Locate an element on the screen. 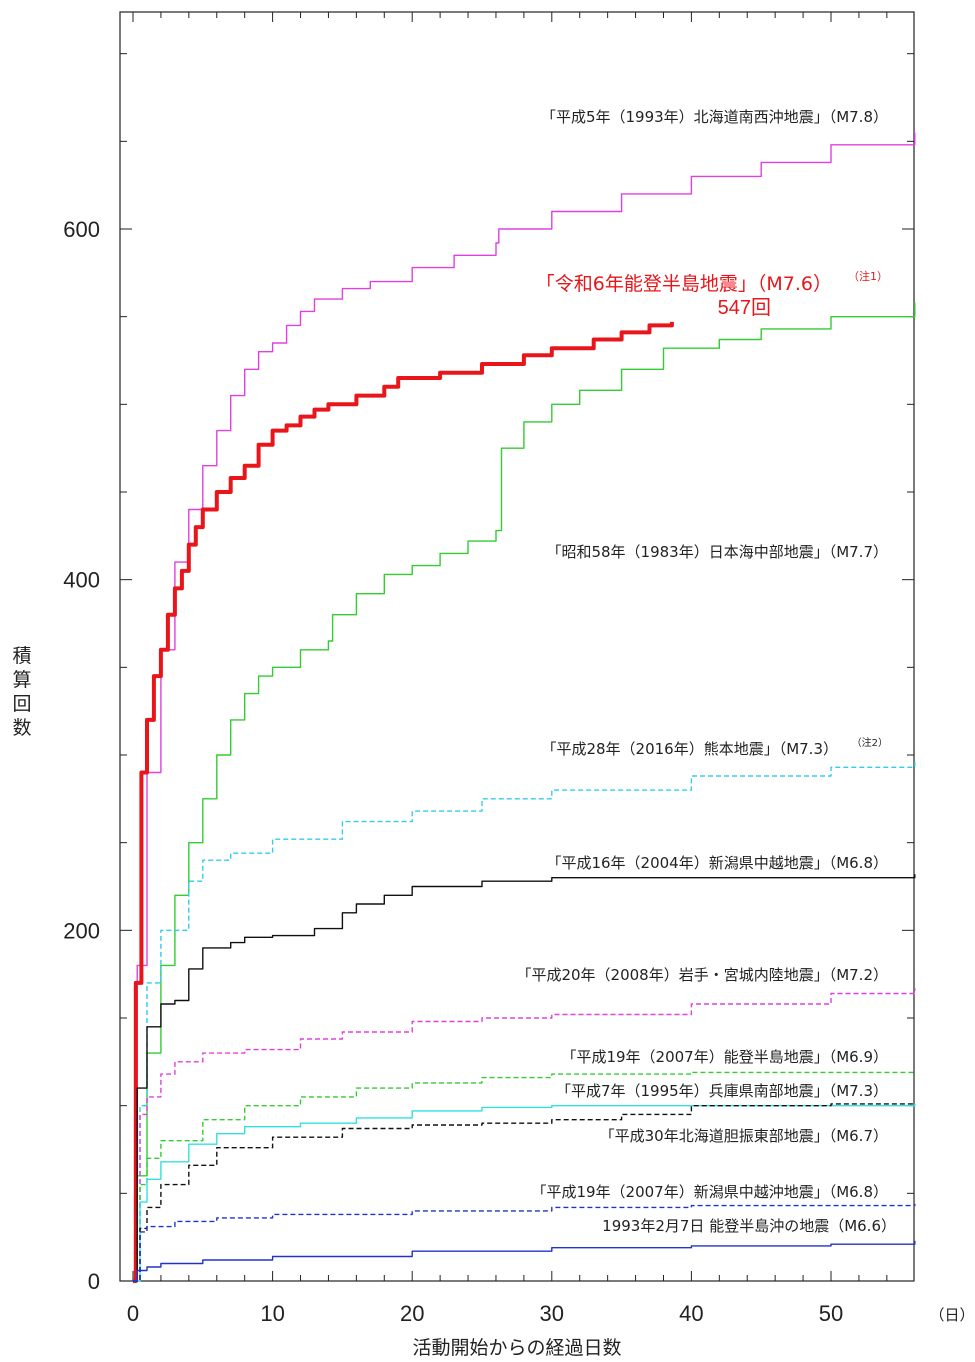 The image size is (975, 1362). y-tick-label: 200 is located at coordinates (81, 930).